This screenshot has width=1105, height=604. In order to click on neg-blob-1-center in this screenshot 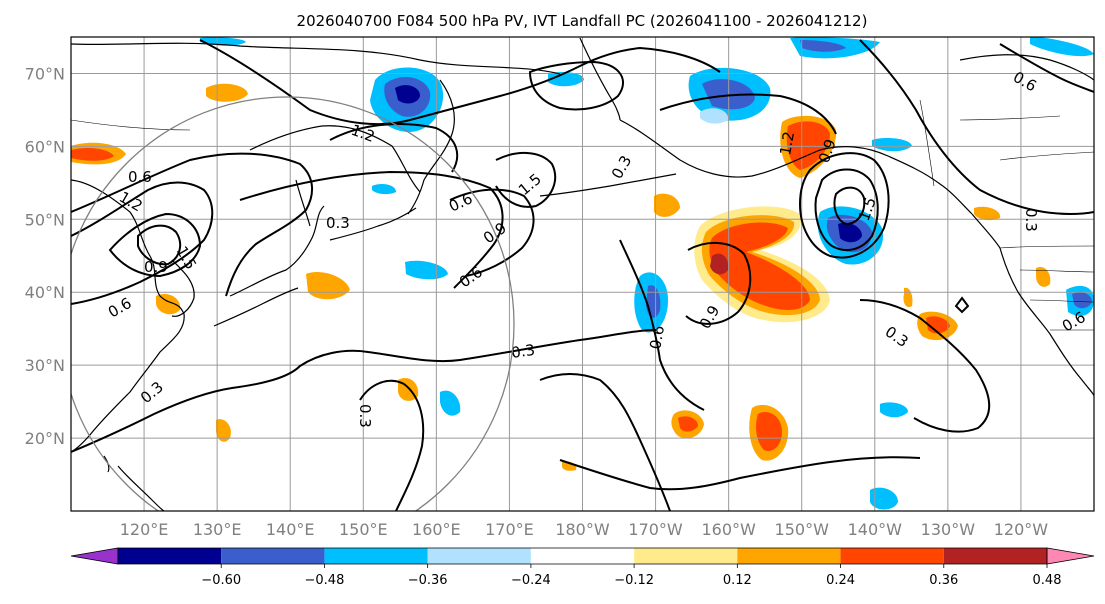, I will do `click(407, 94)`.